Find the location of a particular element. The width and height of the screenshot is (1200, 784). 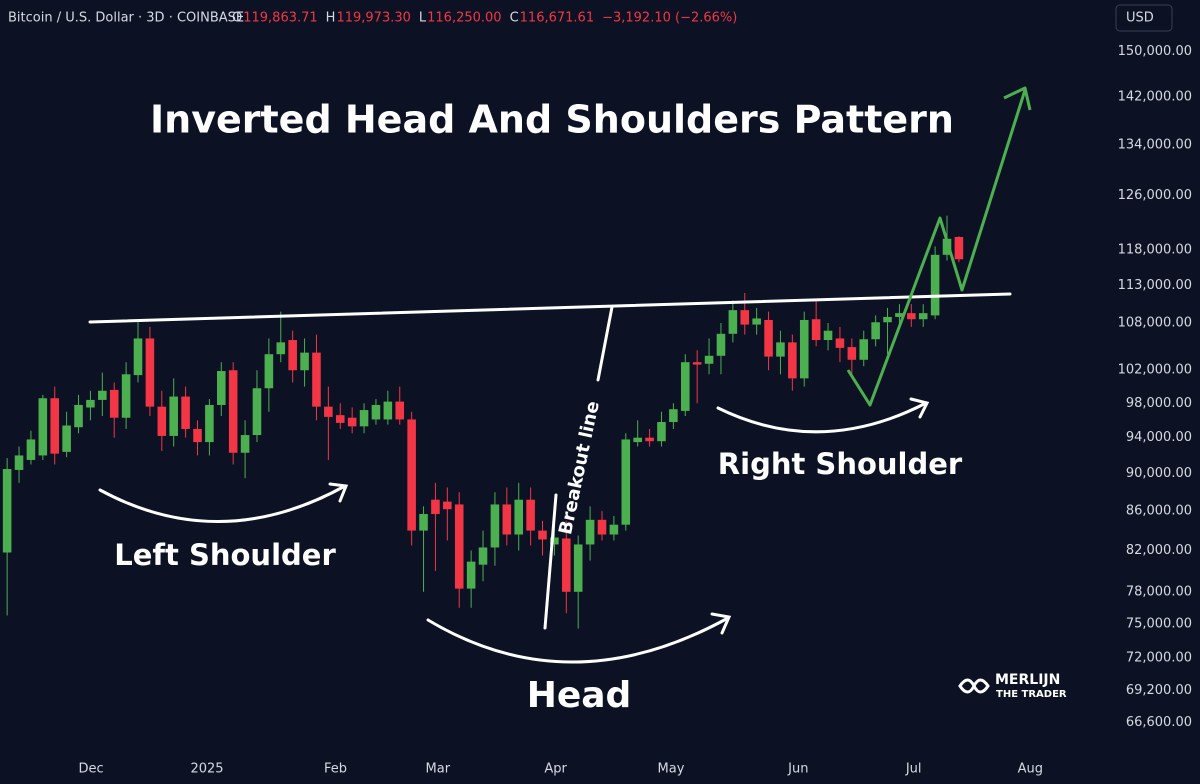

right-label: Right Shoulder is located at coordinates (840, 464).